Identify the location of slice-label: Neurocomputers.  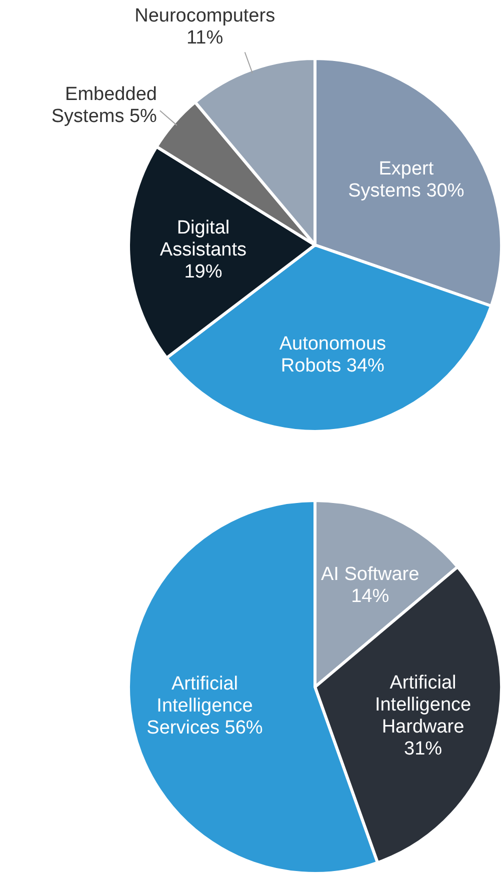
(205, 15).